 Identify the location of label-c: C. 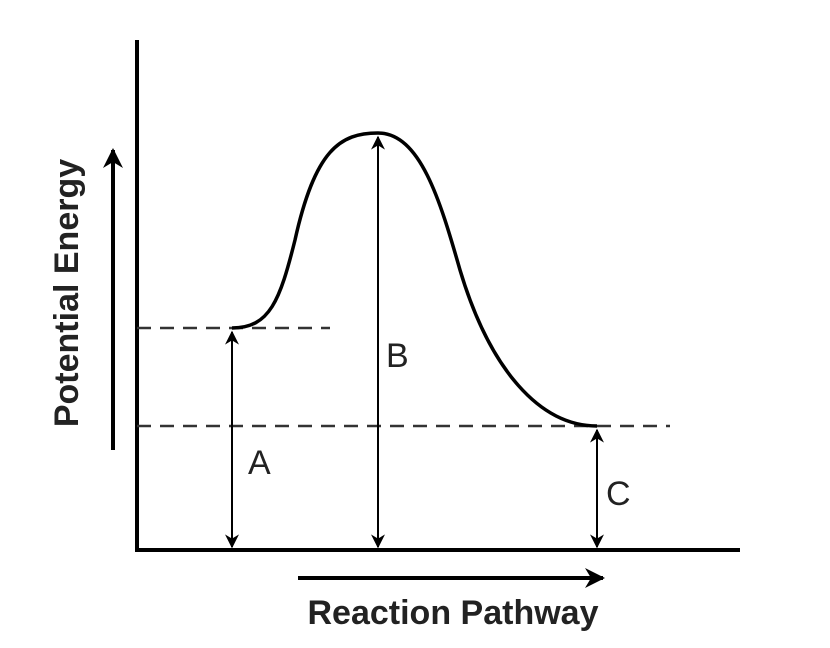
(618, 494).